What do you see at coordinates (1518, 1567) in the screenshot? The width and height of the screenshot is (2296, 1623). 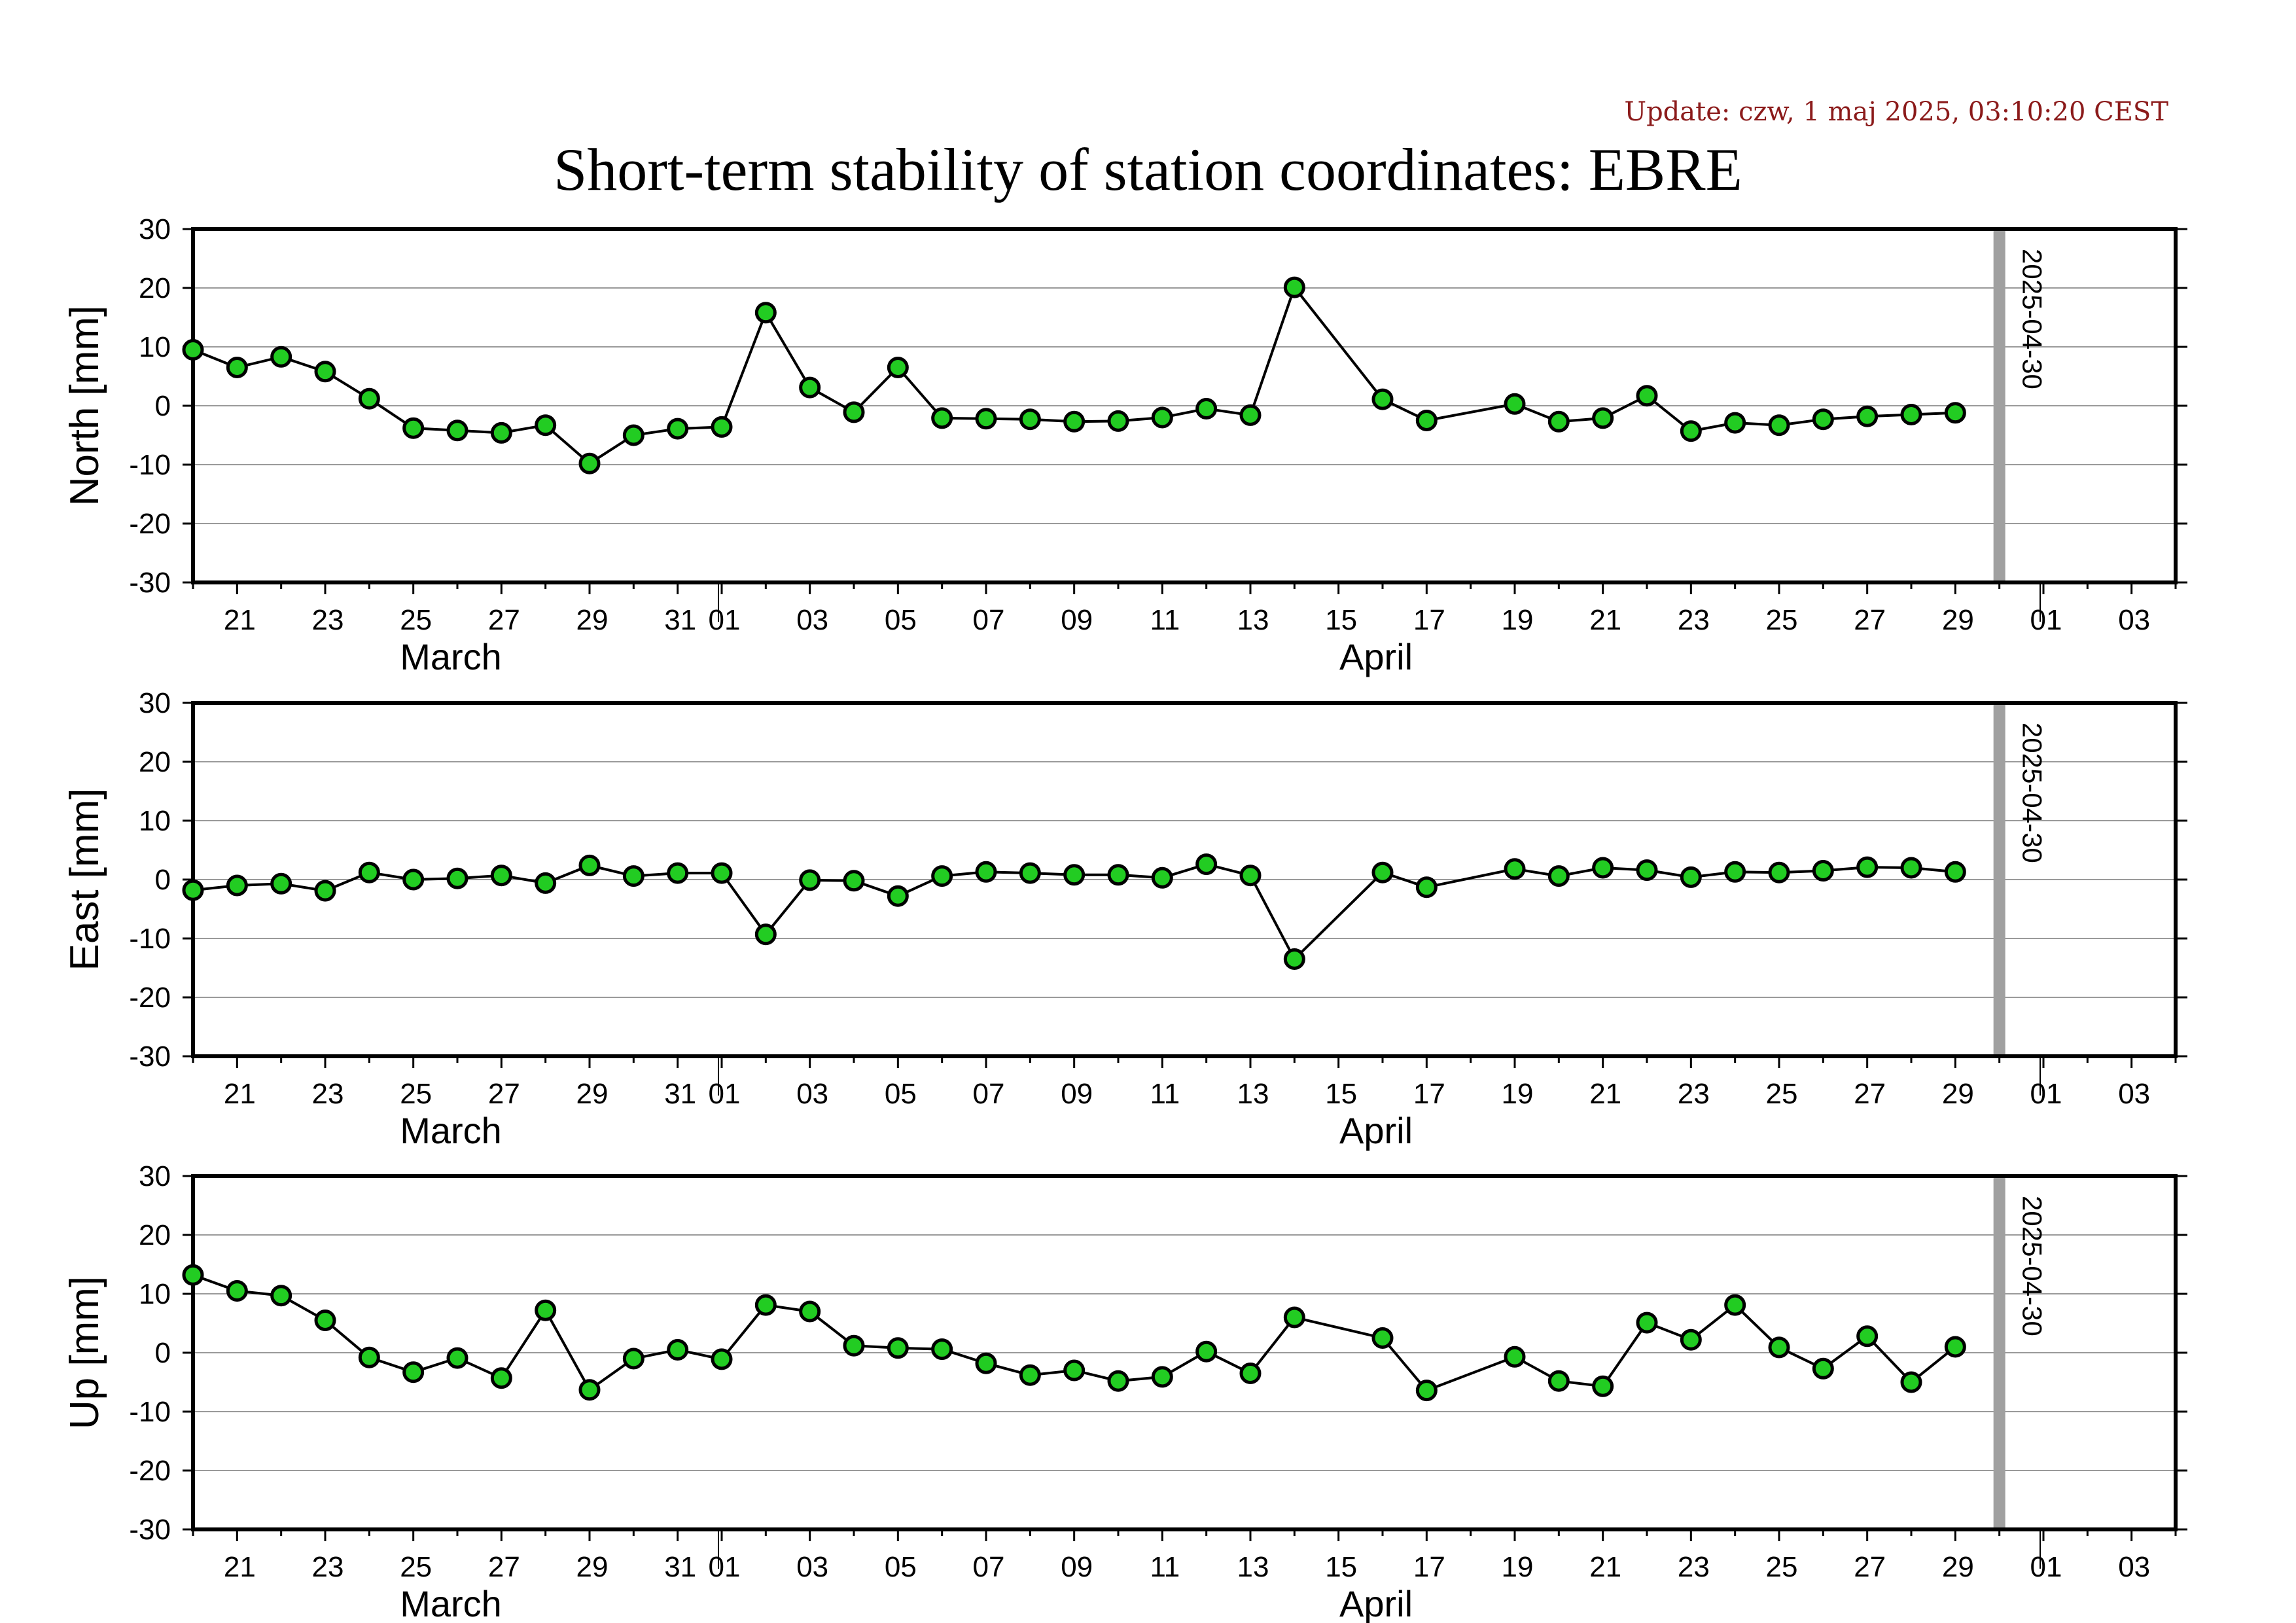 I see `x-tick-label: 19` at bounding box center [1518, 1567].